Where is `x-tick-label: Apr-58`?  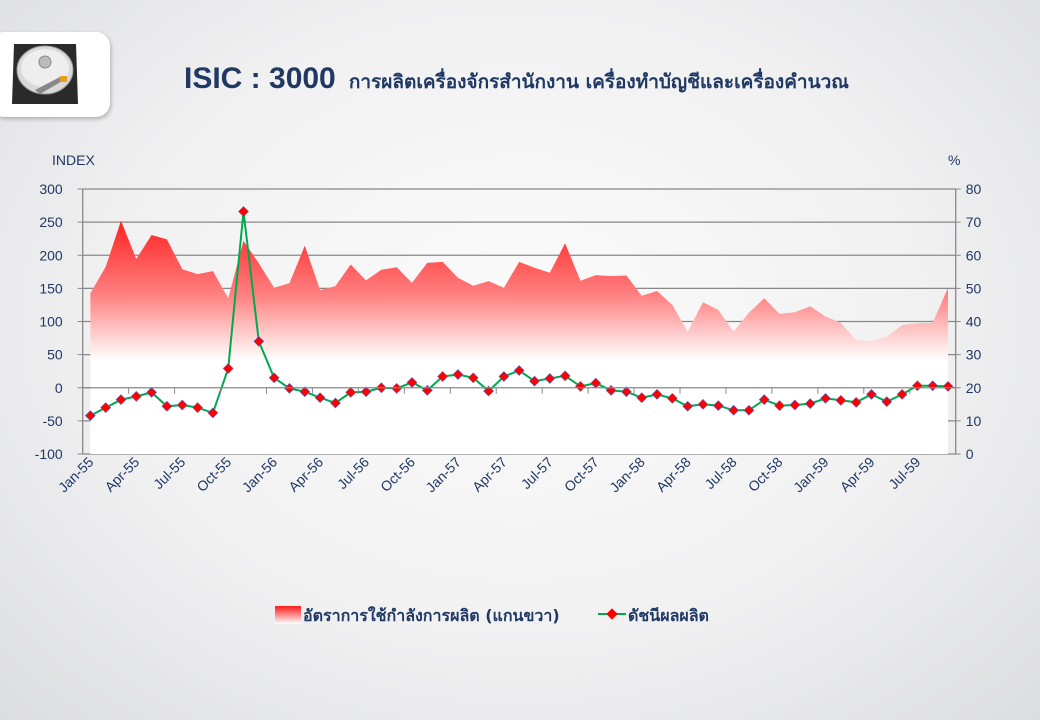
x-tick-label: Apr-58 is located at coordinates (673, 474).